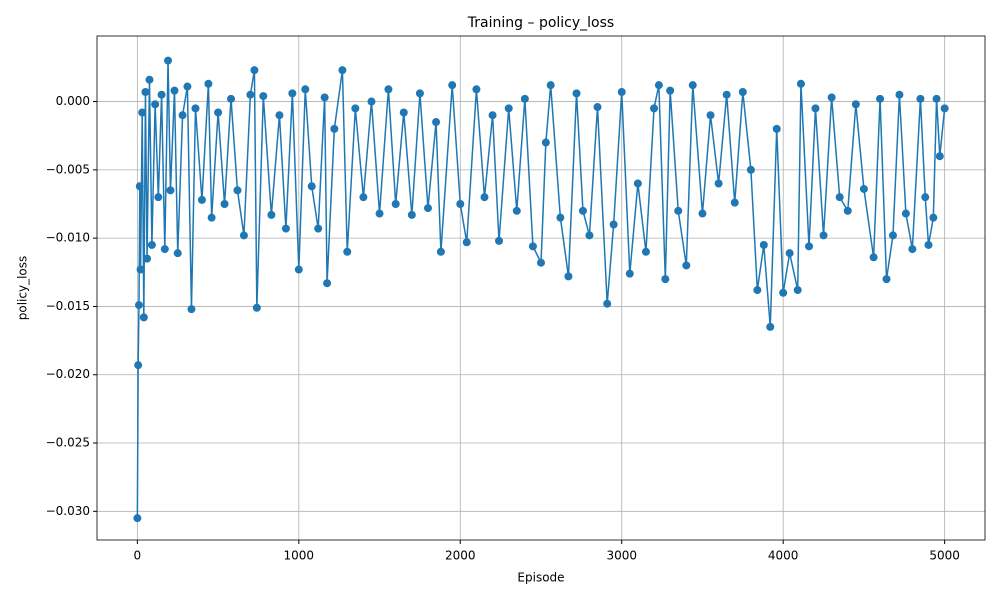  I want to click on y-tick-label: −0.020, so click(68, 374).